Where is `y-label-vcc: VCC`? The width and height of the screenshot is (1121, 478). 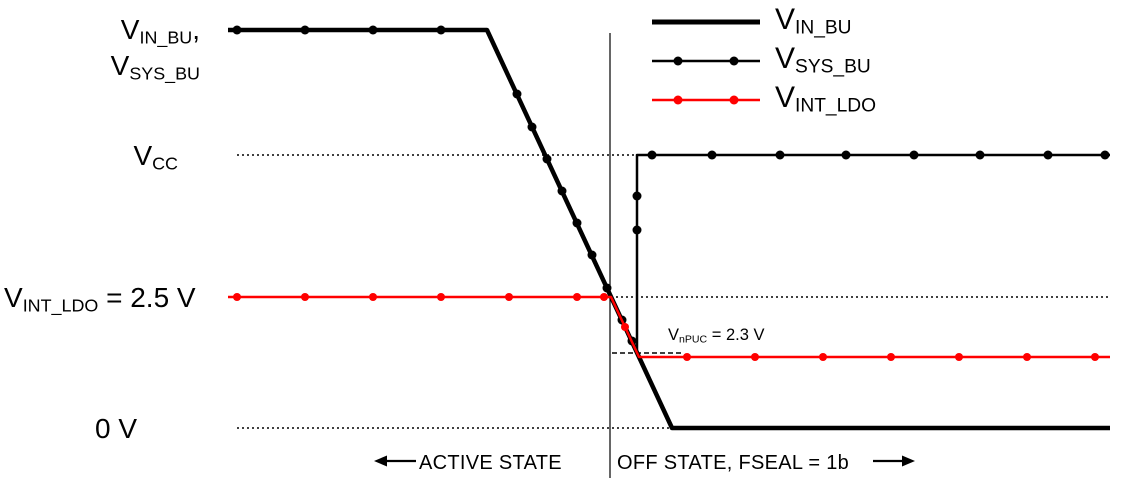 y-label-vcc: VCC is located at coordinates (155, 157).